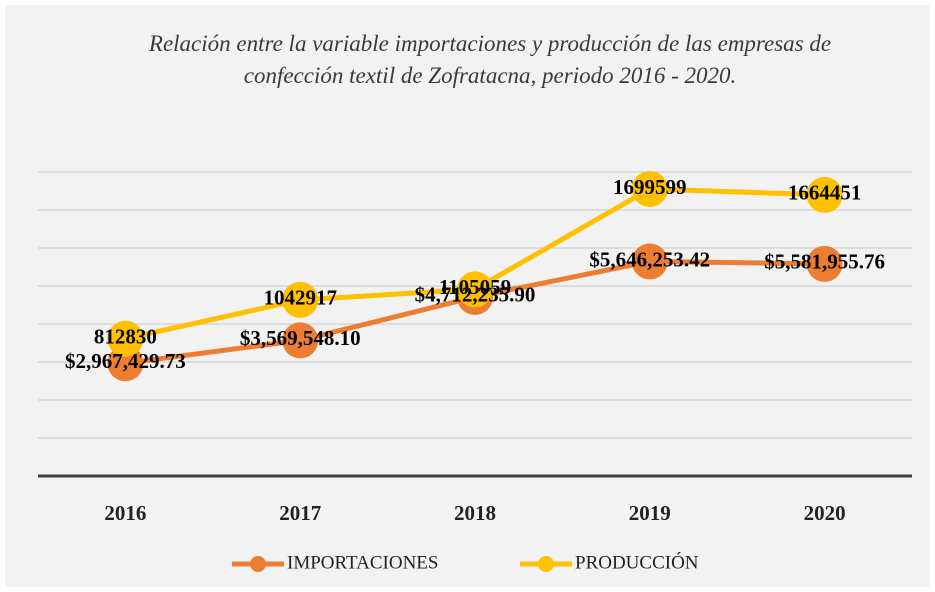  I want to click on data-label: 812830, so click(125, 337).